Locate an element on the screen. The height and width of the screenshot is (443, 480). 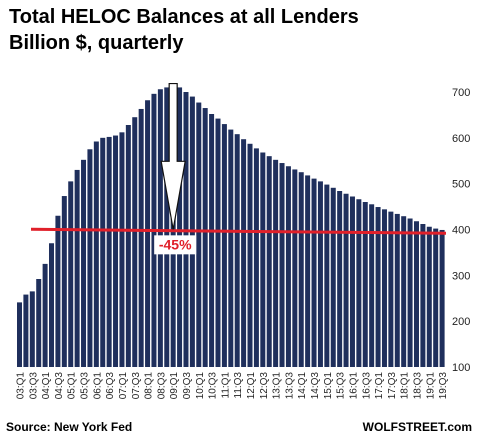
bar-19:Q2 is located at coordinates (436, 297).